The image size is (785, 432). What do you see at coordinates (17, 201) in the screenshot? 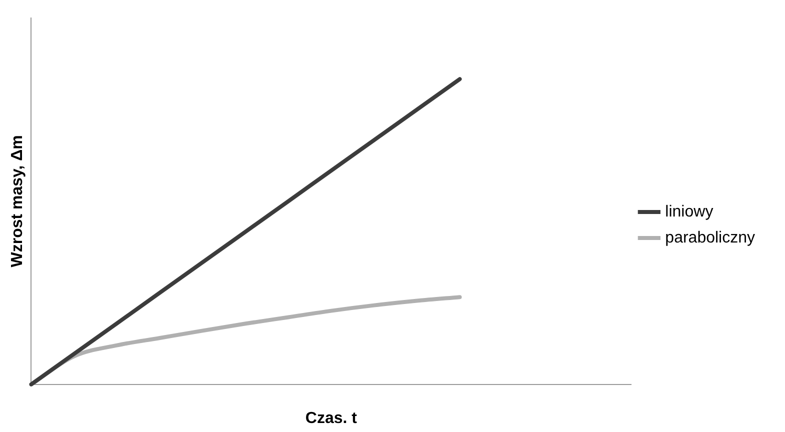
I see `y-axis-title: Wzrost masy, Δm` at bounding box center [17, 201].